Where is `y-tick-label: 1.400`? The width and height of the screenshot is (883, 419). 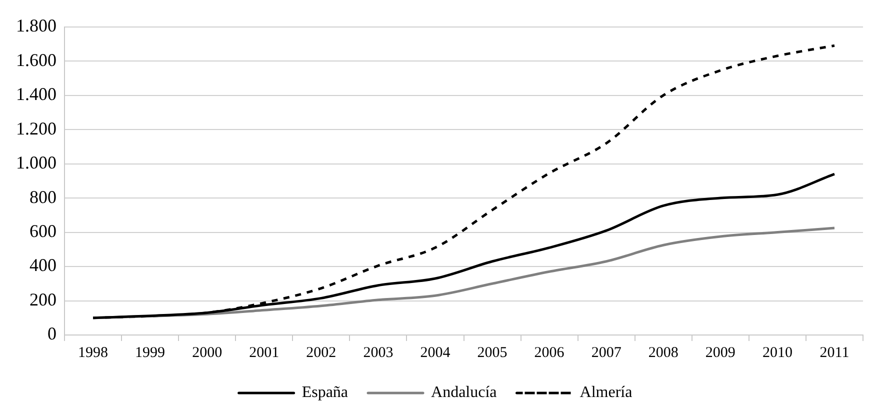 y-tick-label: 1.400 is located at coordinates (36, 94).